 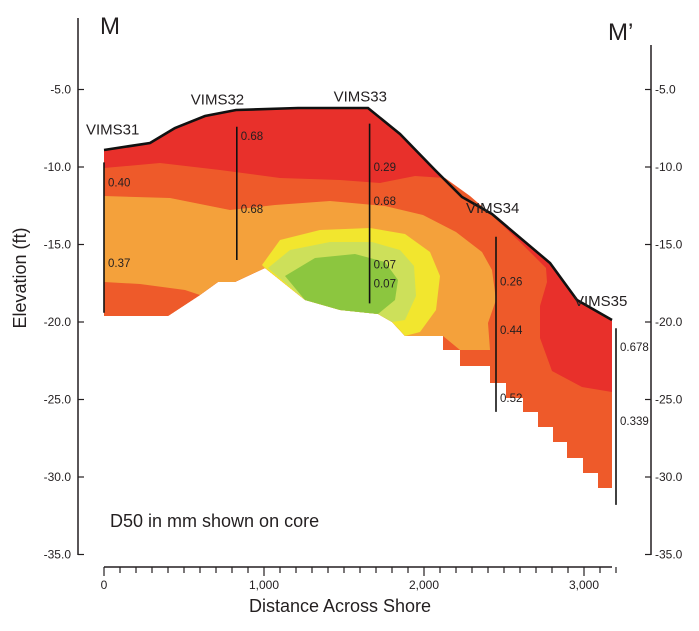 I want to click on right-y-tick-label: -20.0, so click(x=669, y=322).